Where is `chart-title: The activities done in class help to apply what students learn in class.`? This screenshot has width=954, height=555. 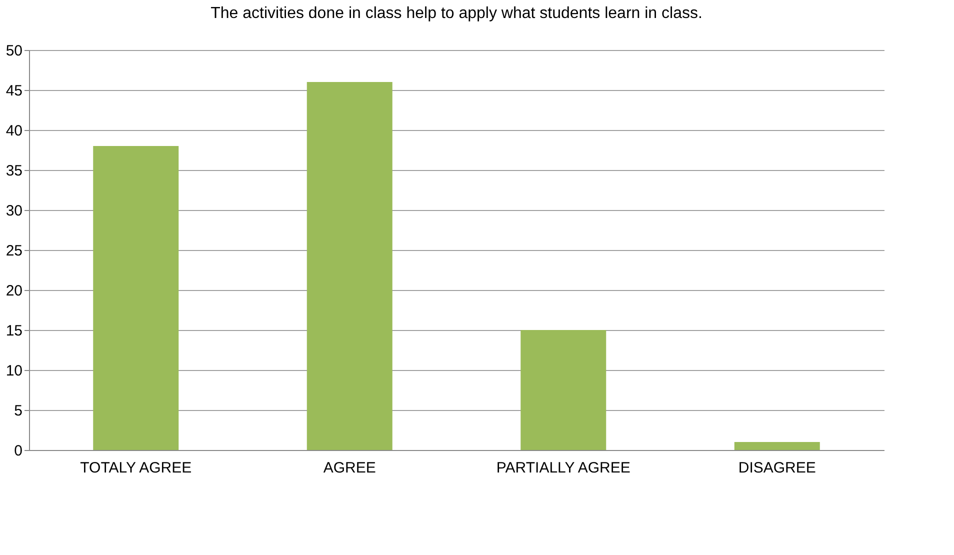
chart-title: The activities done in class help to apply what students learn in class. is located at coordinates (456, 13).